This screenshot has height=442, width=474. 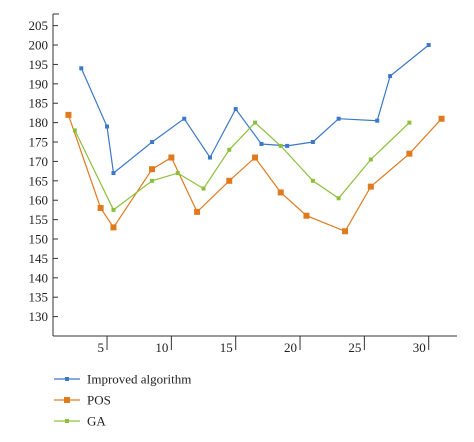 What do you see at coordinates (39, 297) in the screenshot?
I see `y-tick-label: 135` at bounding box center [39, 297].